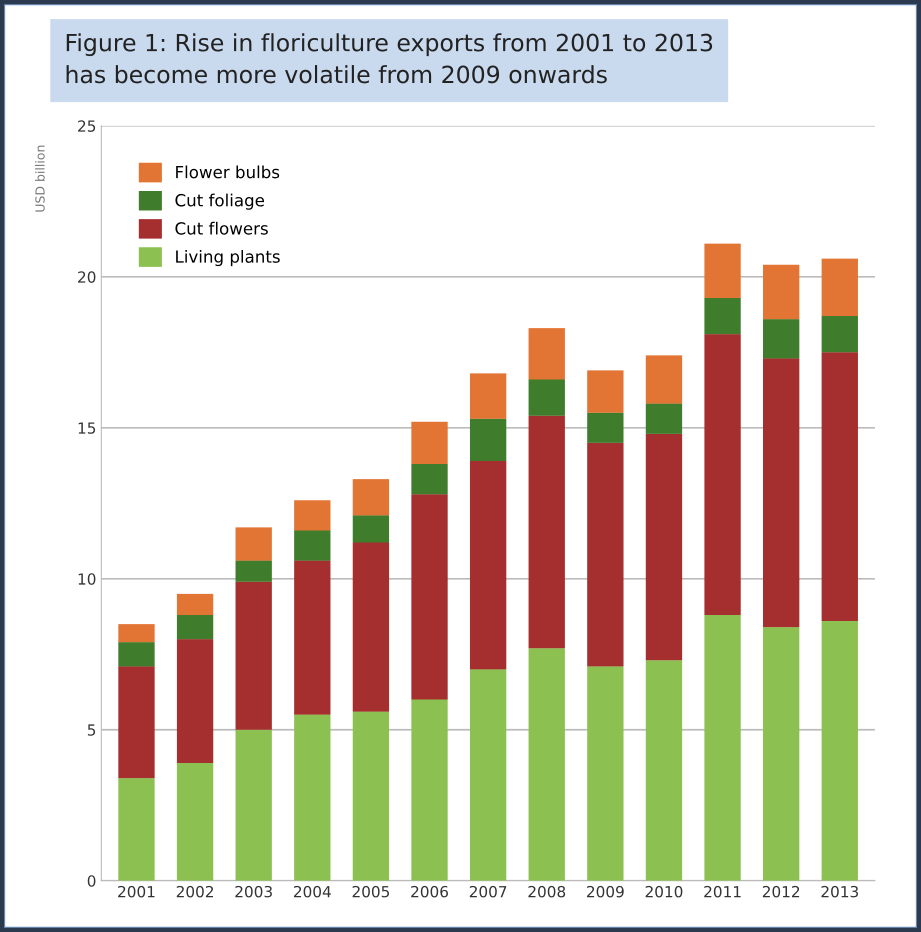  Describe the element at coordinates (40, 179) in the screenshot. I see `y-axis-title: USD billion` at that location.